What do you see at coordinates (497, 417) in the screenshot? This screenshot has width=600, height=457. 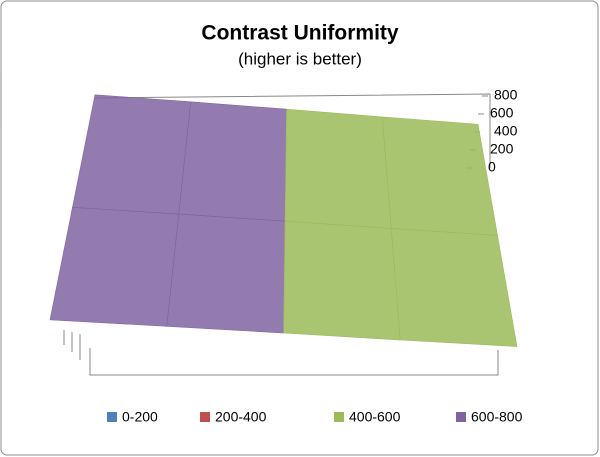 I see `legend-label: 600-800` at bounding box center [497, 417].